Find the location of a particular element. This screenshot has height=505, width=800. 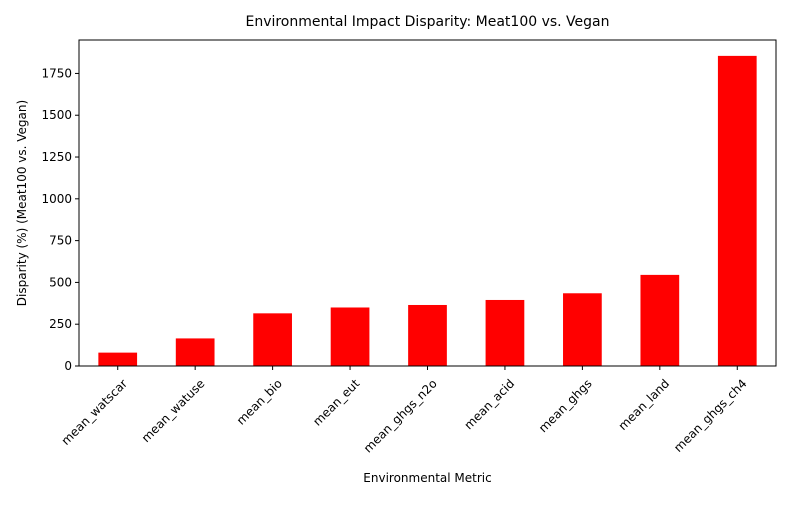

y-tick-label: 1750 is located at coordinates (56, 73).